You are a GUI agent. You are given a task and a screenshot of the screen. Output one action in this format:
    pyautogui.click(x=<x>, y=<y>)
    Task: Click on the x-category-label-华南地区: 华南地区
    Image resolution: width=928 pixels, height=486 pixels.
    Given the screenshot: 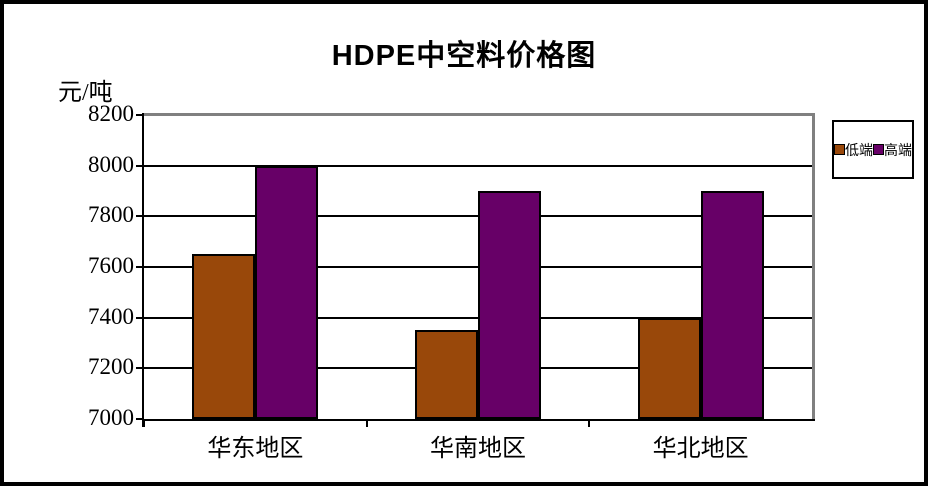 What is the action you would take?
    pyautogui.click(x=478, y=449)
    